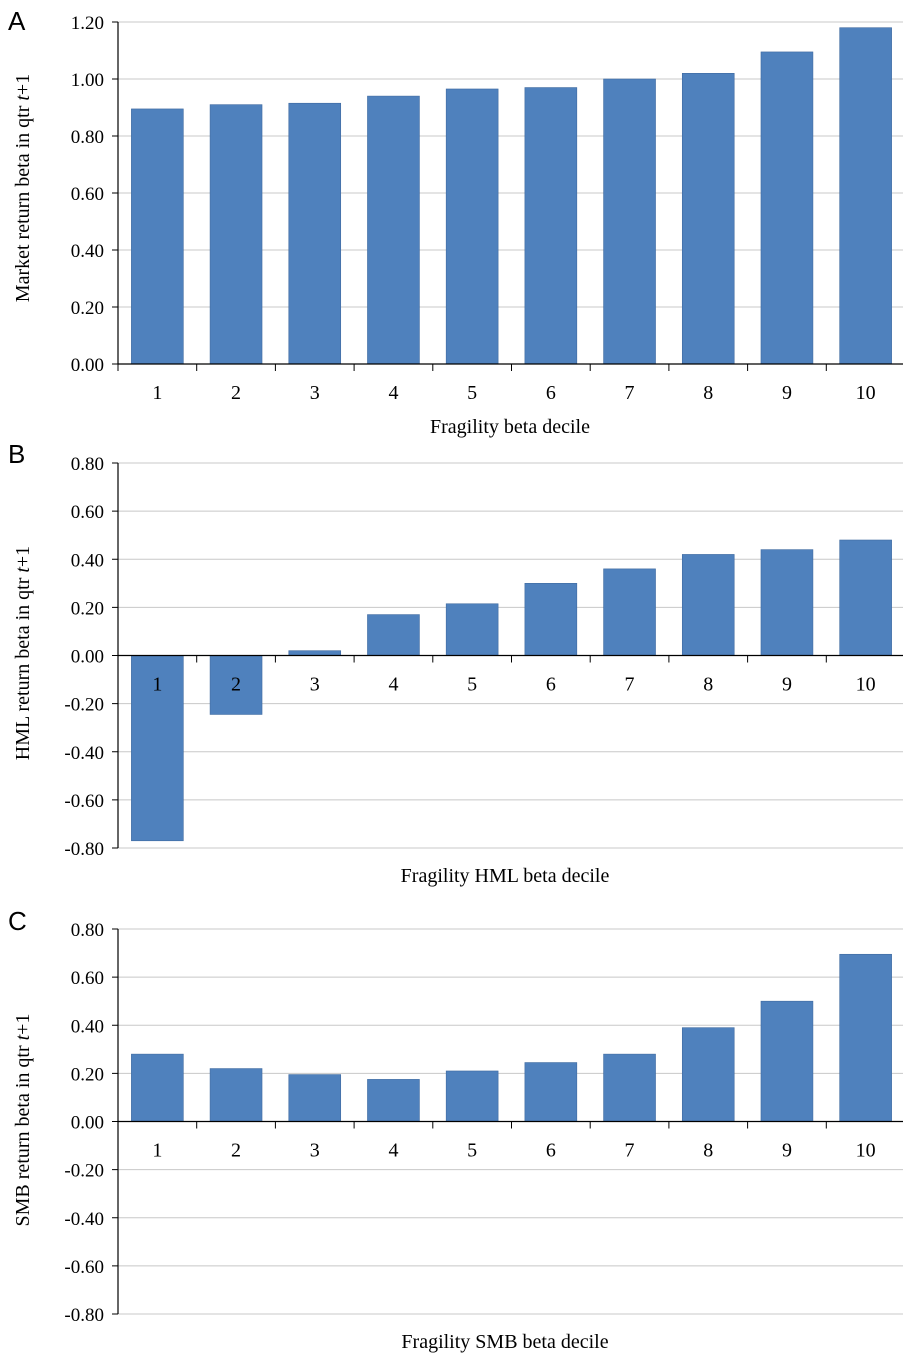 This screenshot has height=1355, width=903. What do you see at coordinates (315, 393) in the screenshot?
I see `panel-a-category-label: 3` at bounding box center [315, 393].